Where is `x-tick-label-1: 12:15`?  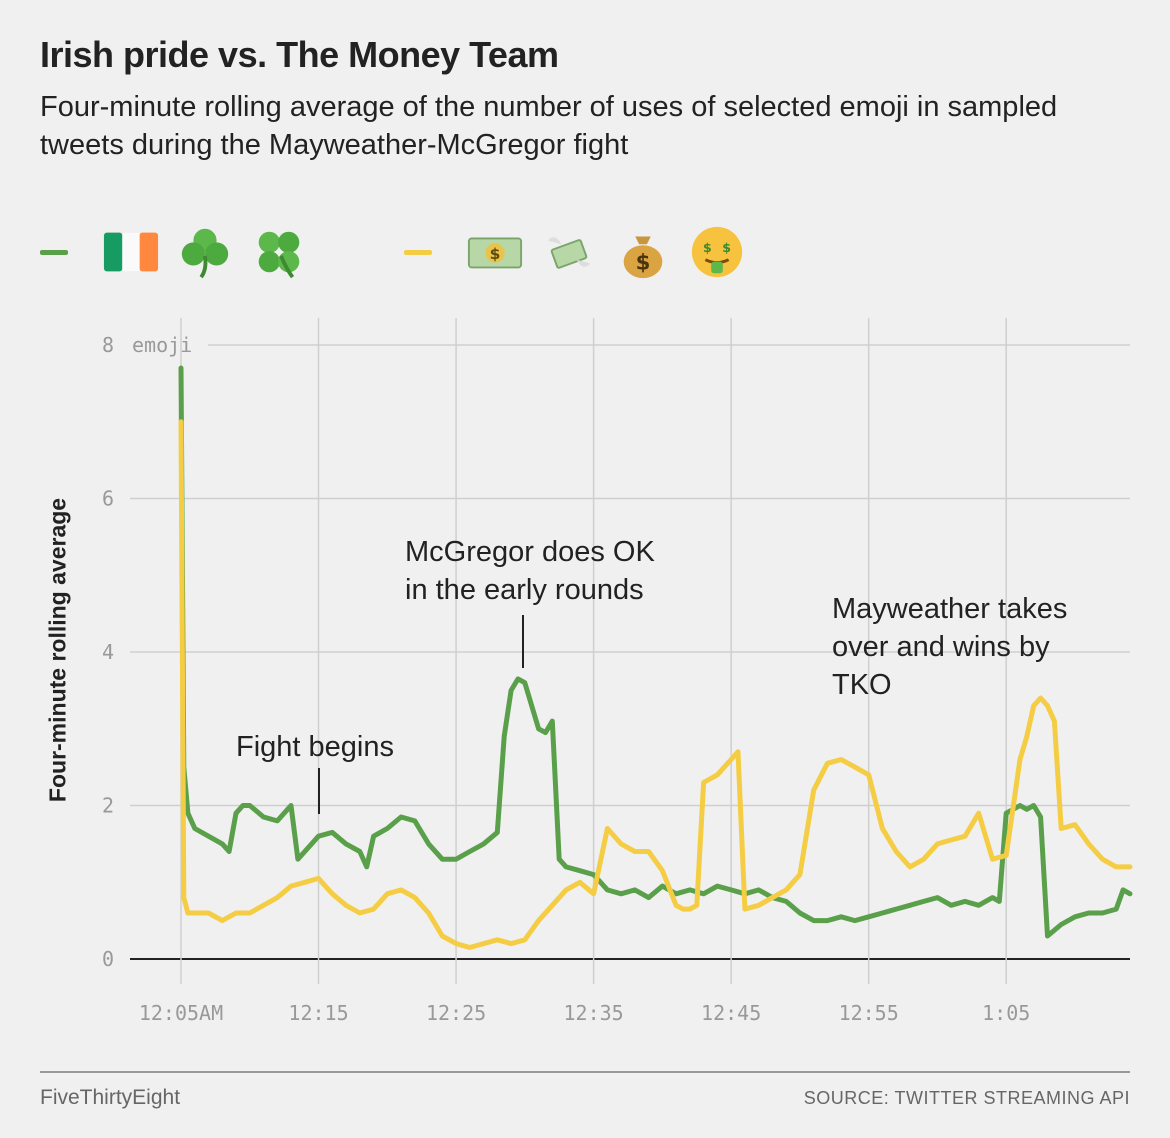
x-tick-label-1: 12:15 is located at coordinates (318, 1013).